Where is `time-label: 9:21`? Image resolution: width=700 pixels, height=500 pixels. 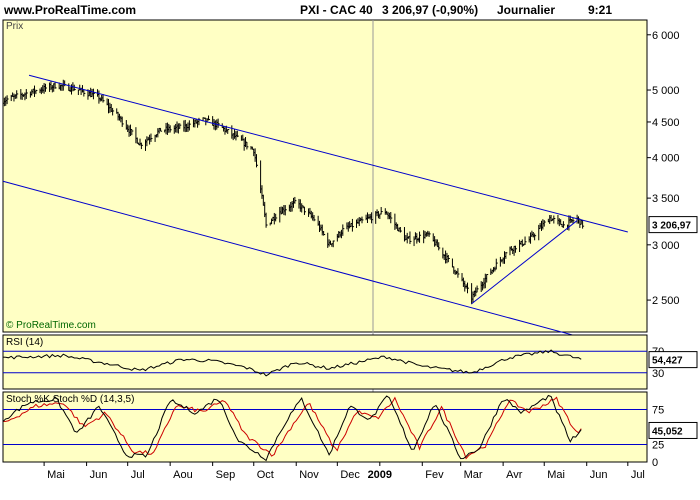 time-label: 9:21 is located at coordinates (600, 10).